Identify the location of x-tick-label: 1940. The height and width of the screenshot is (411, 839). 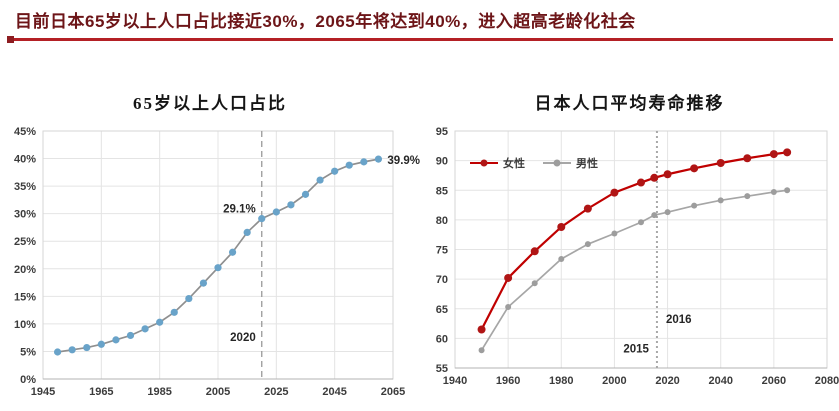
(455, 381).